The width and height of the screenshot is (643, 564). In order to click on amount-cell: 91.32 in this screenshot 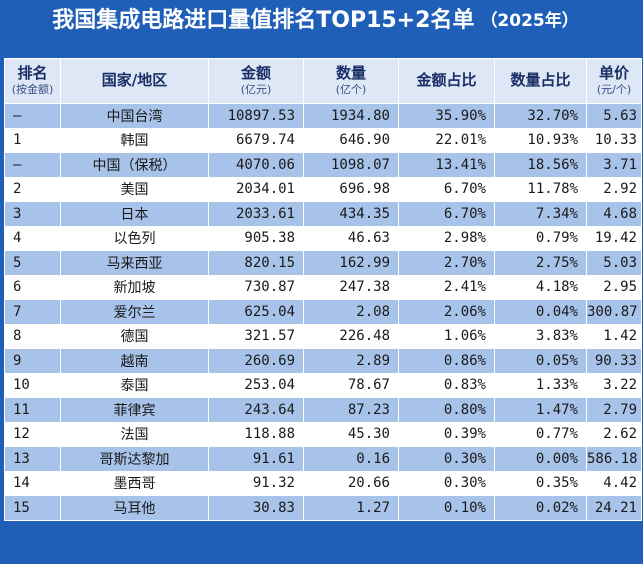, I will do `click(256, 483)`.